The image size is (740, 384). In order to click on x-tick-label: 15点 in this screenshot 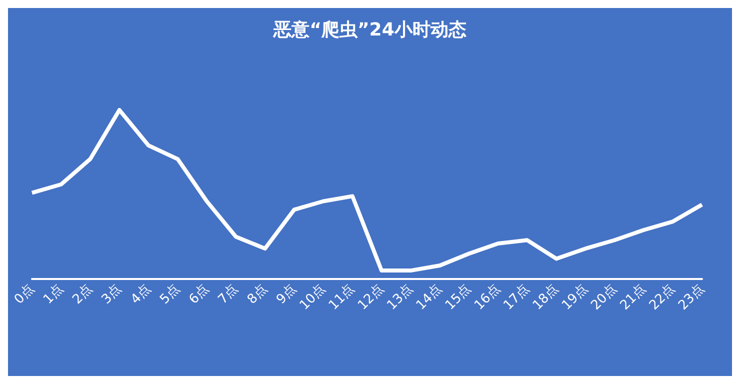, I will do `click(458, 298)`.